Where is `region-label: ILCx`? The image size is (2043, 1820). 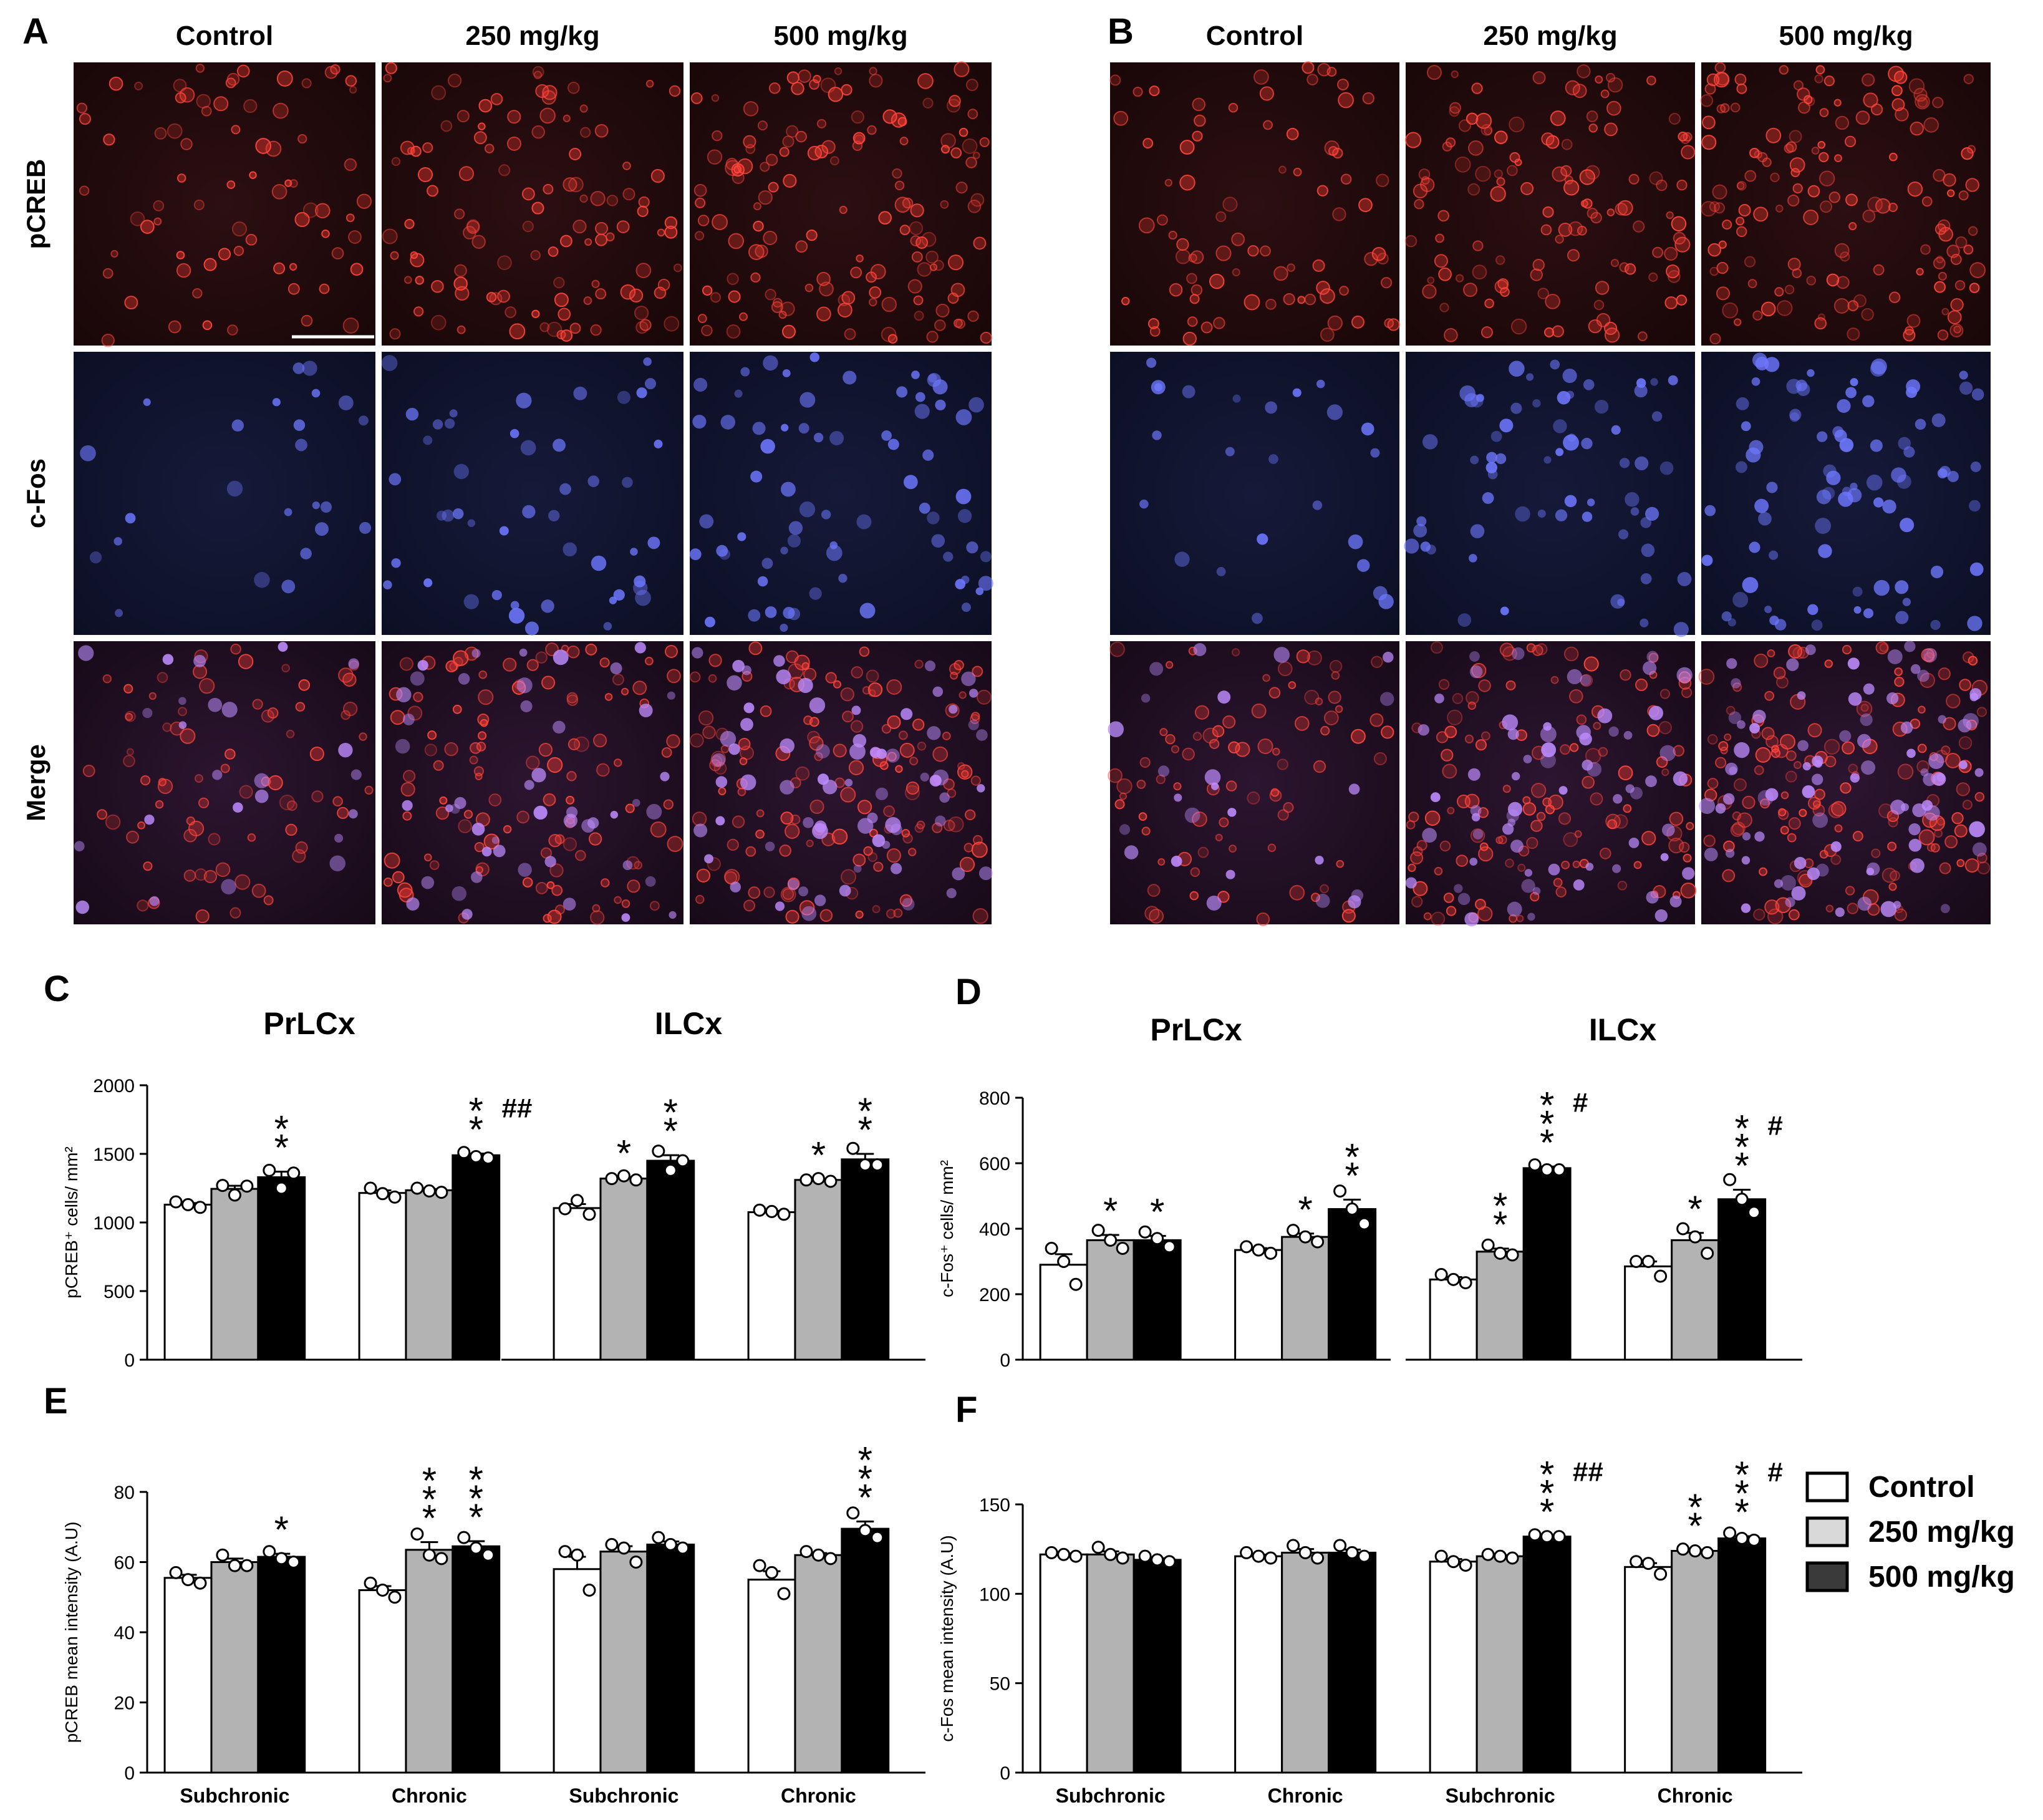 region-label: ILCx is located at coordinates (1623, 1029).